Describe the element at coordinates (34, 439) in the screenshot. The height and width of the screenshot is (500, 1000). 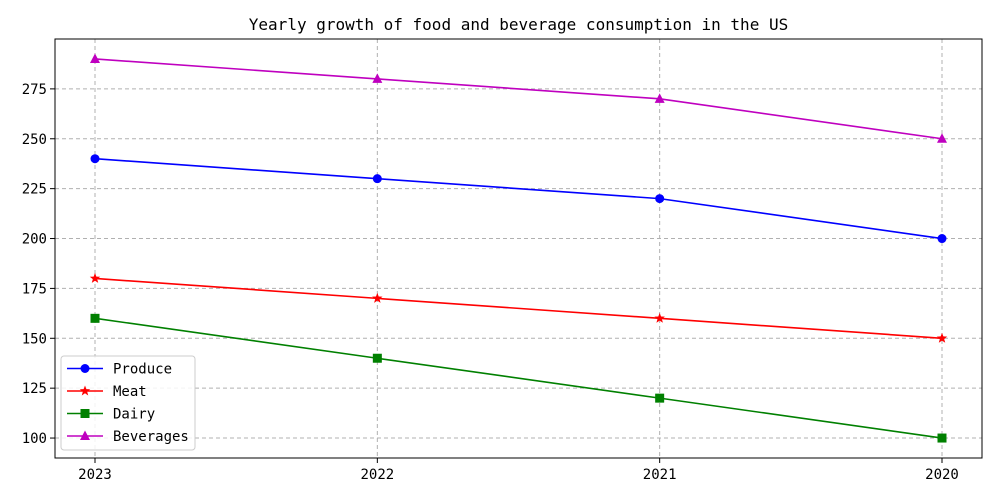
I see `y-tick-label: 100` at that location.